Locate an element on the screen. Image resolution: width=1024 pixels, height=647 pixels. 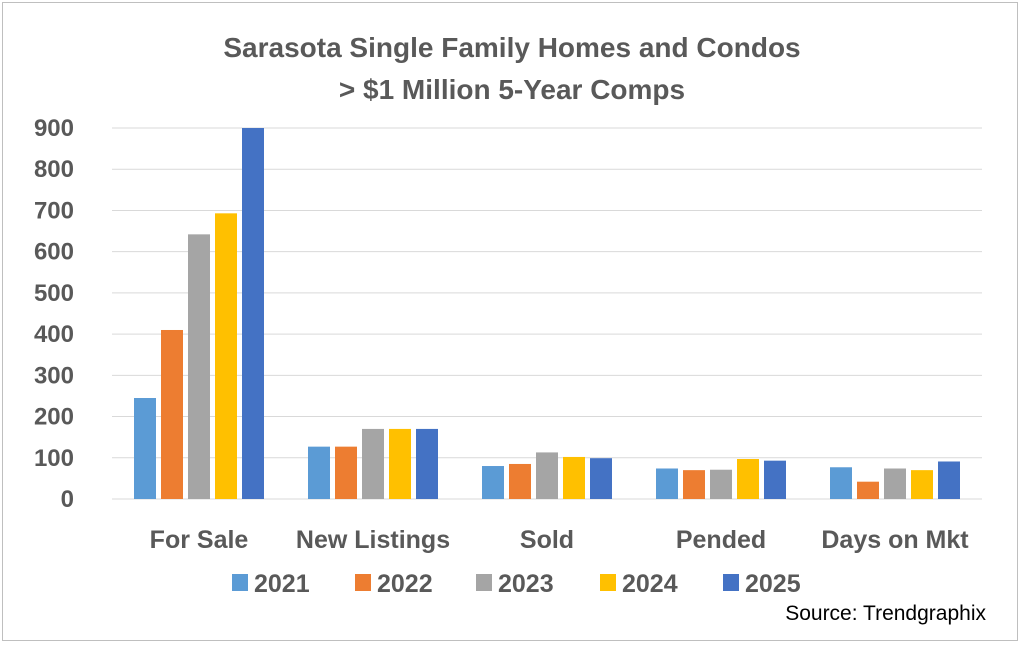
legend-swatch-2025 is located at coordinates (731, 582).